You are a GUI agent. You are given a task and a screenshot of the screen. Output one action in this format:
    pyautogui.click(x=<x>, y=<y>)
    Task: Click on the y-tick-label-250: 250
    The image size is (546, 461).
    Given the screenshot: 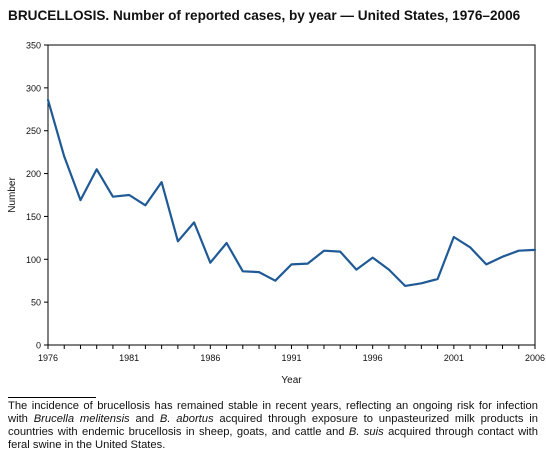 What is the action you would take?
    pyautogui.click(x=33, y=131)
    